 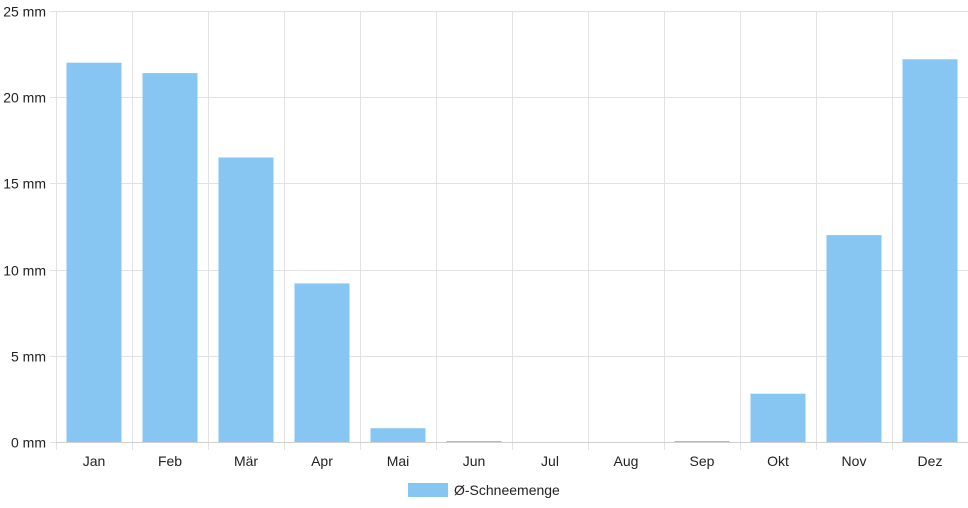 I want to click on x-tick-label: Jun, so click(x=474, y=461).